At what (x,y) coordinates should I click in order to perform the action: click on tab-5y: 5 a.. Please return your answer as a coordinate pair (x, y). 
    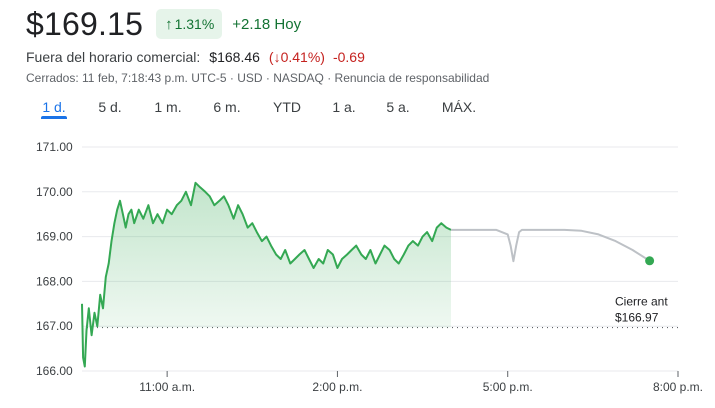
    Looking at the image, I should click on (398, 107).